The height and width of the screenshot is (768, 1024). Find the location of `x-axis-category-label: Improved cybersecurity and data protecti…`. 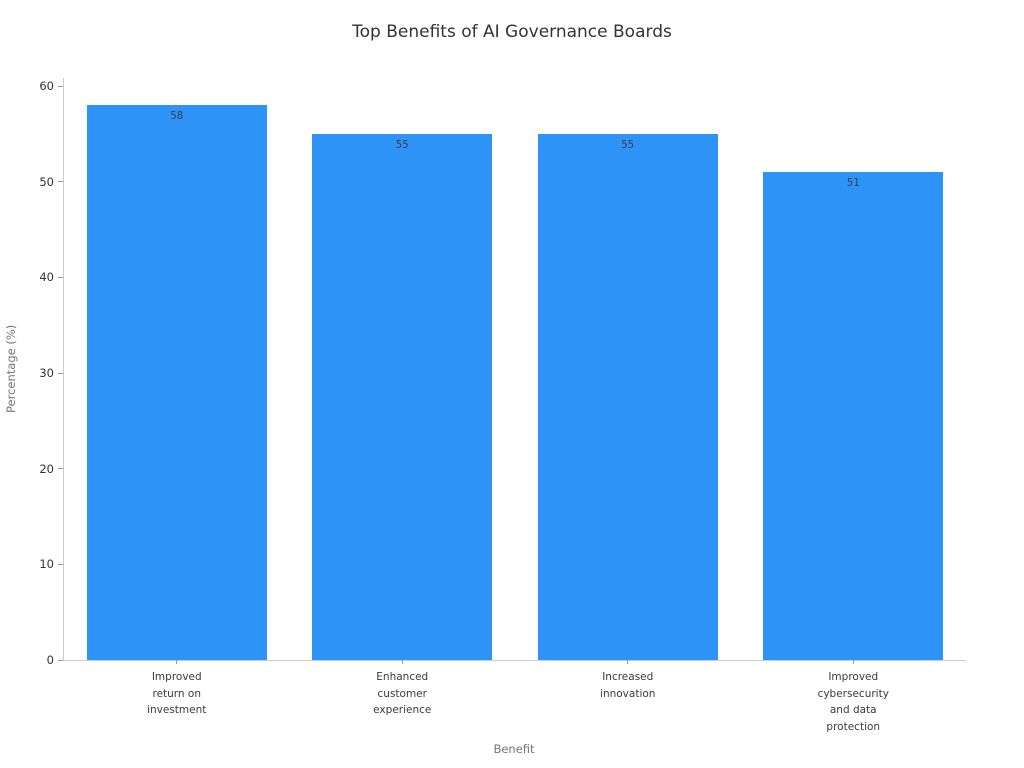

x-axis-category-label: Improved cybersecurity and data protecti… is located at coordinates (853, 702).